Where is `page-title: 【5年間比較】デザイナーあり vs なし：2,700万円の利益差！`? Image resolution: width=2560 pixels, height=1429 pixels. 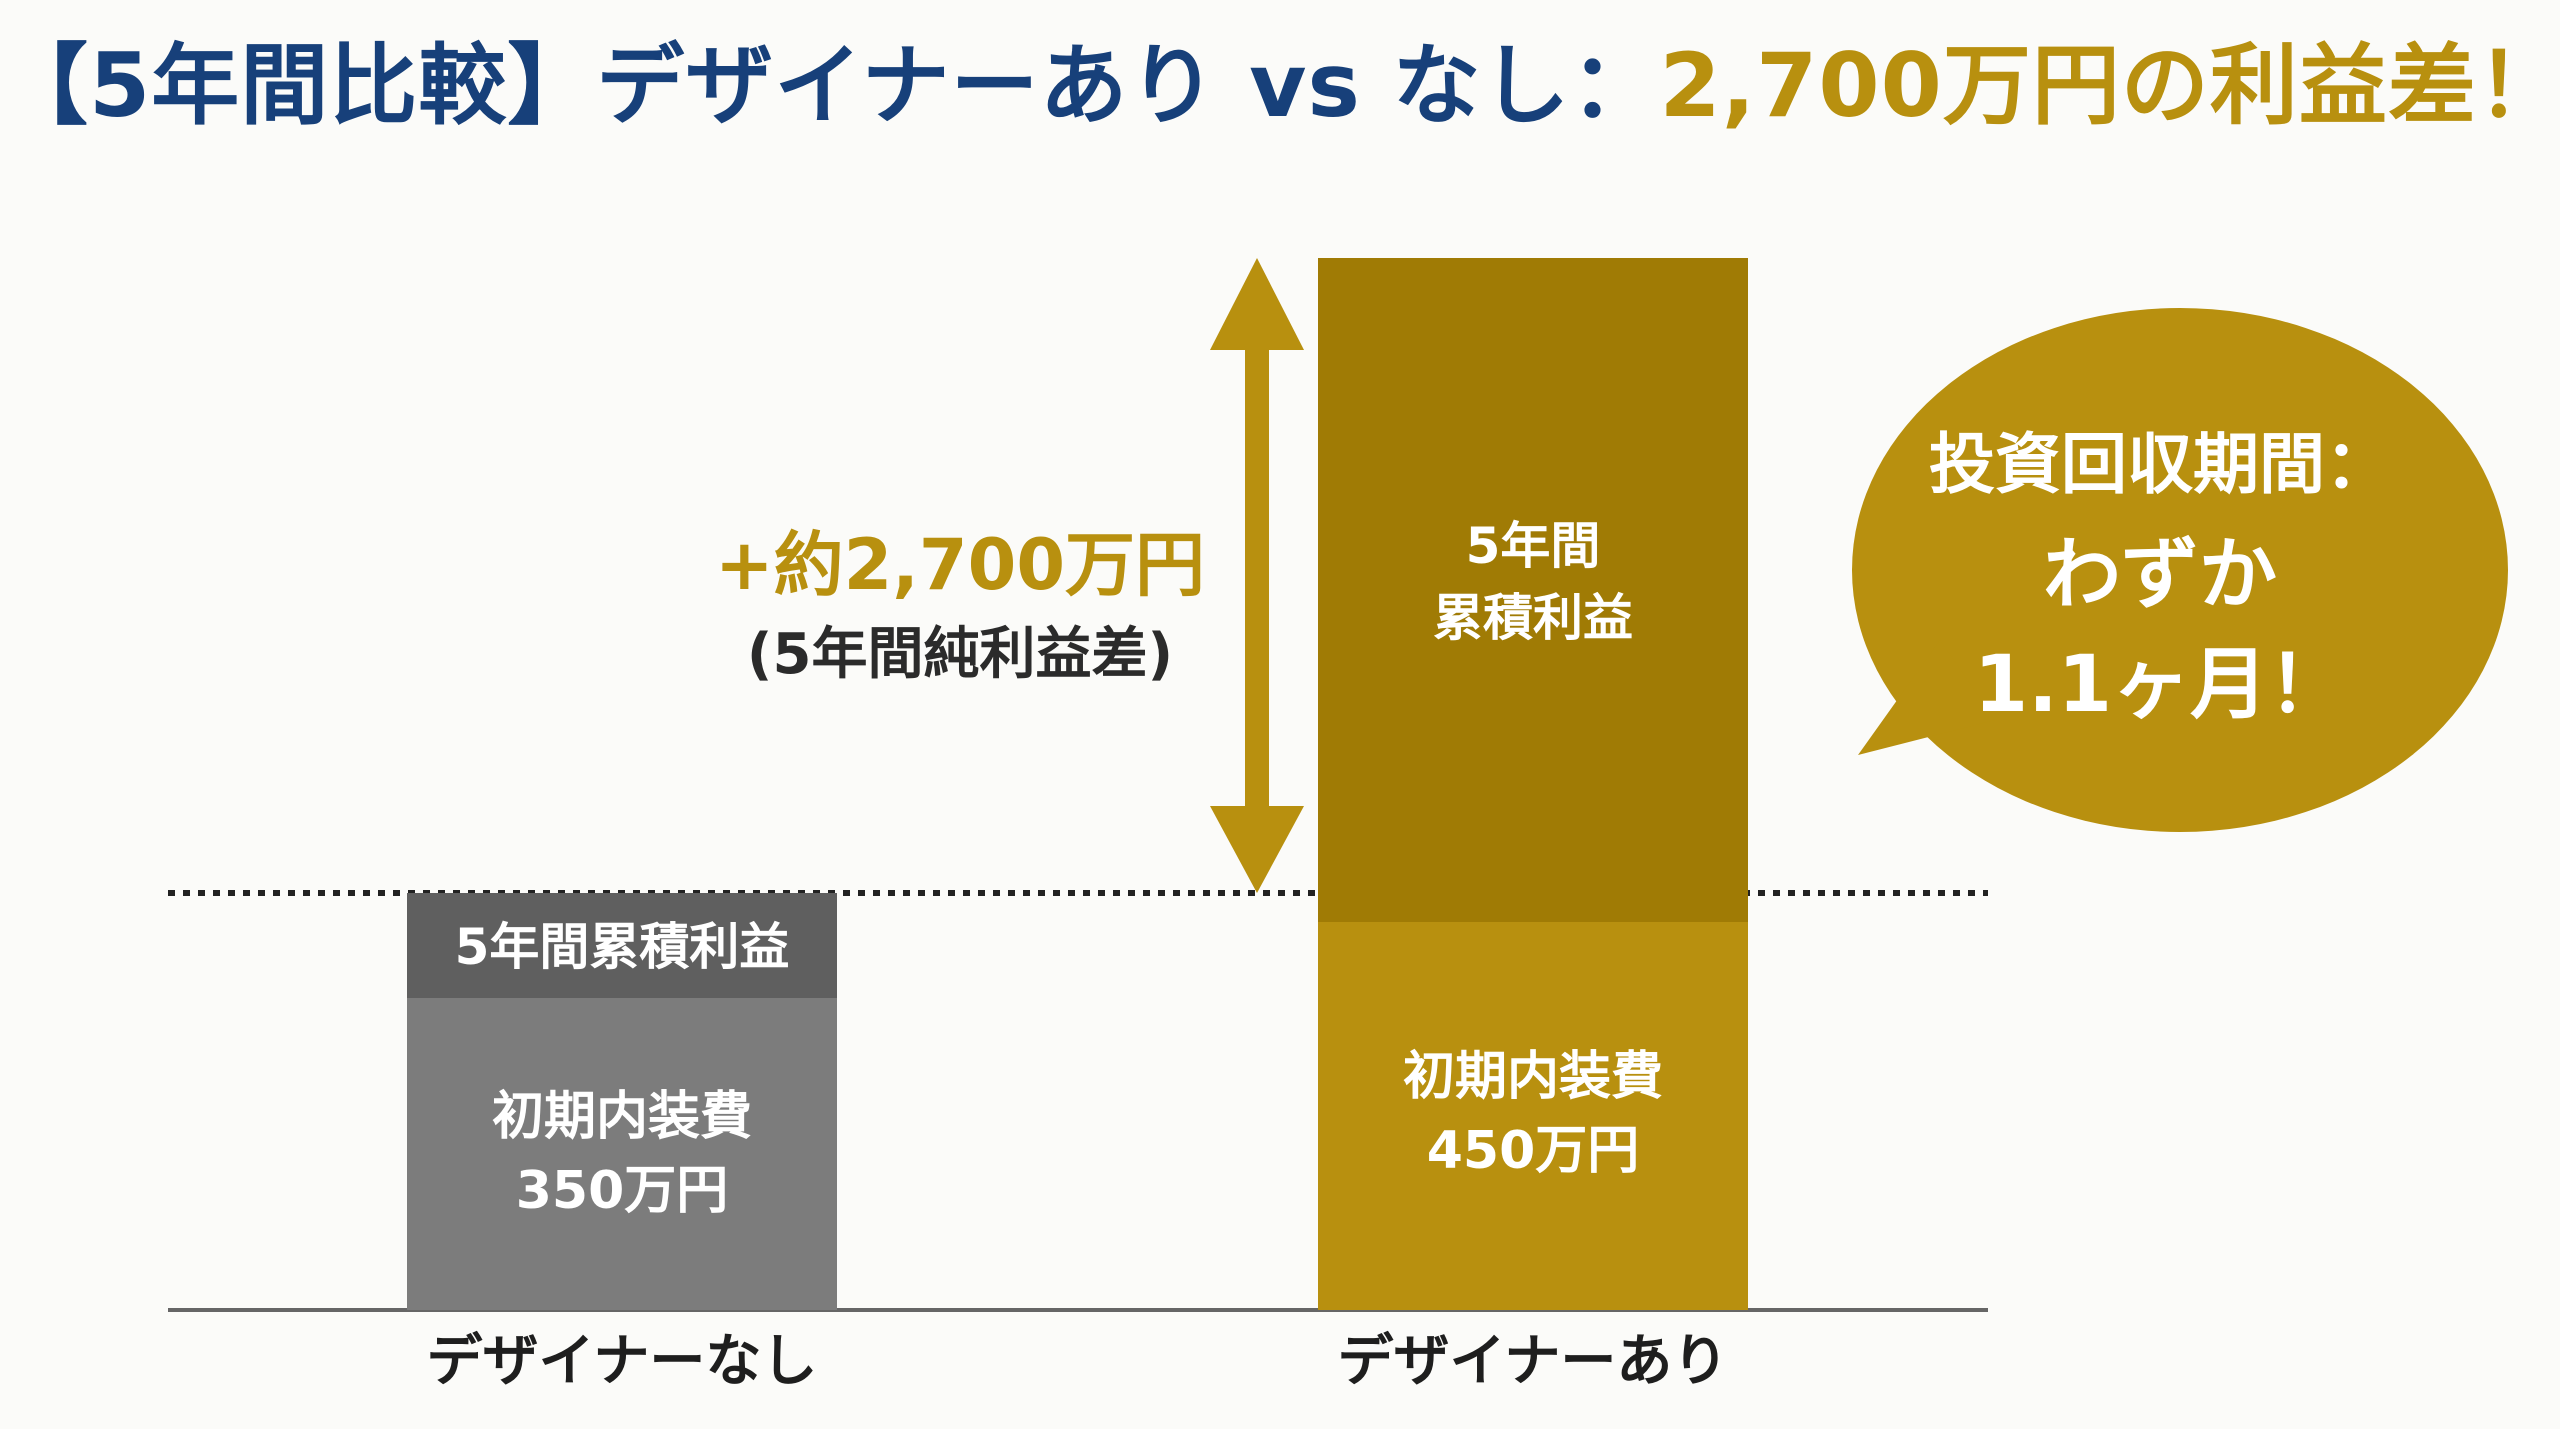 page-title: 【5年間比較】デザイナーあり vs なし：2,700万円の利益差！ is located at coordinates (1280, 86).